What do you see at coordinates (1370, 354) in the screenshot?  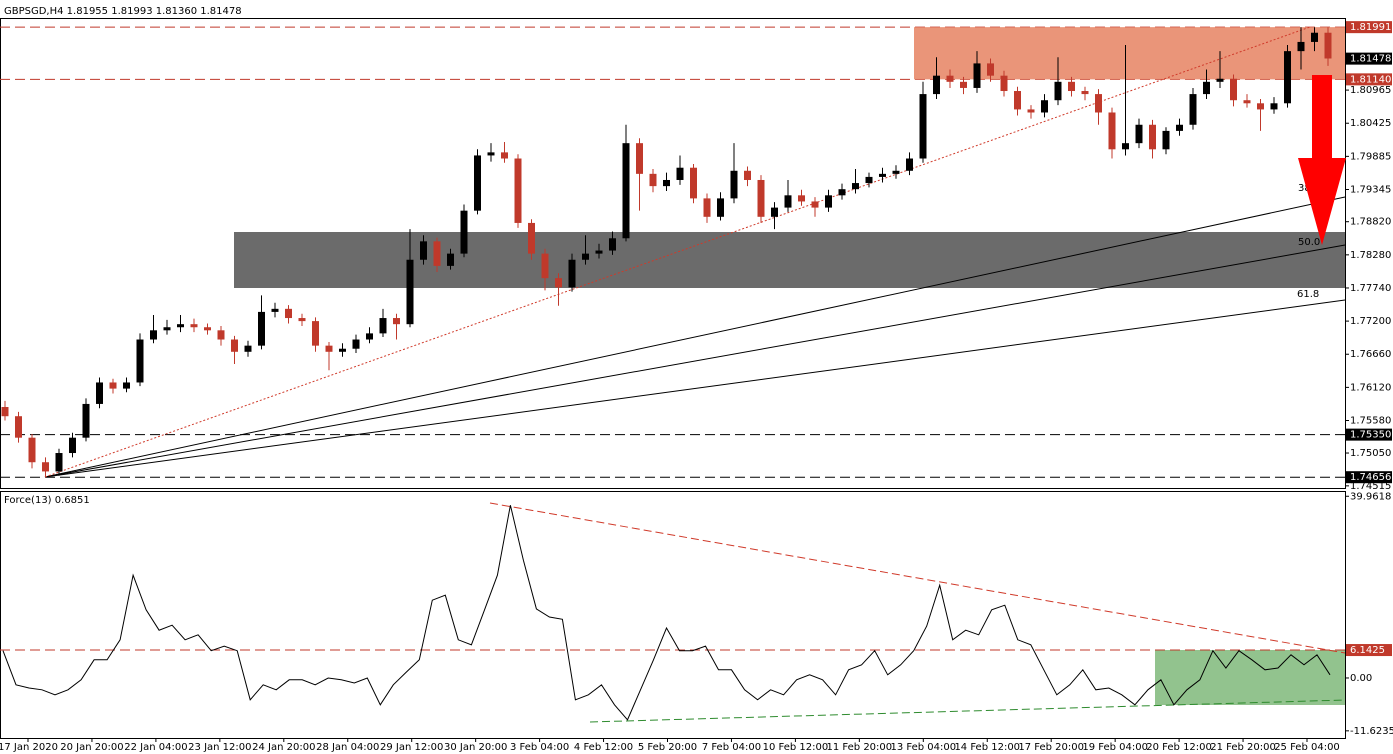 I see `y-tick-label: 1.76660` at bounding box center [1370, 354].